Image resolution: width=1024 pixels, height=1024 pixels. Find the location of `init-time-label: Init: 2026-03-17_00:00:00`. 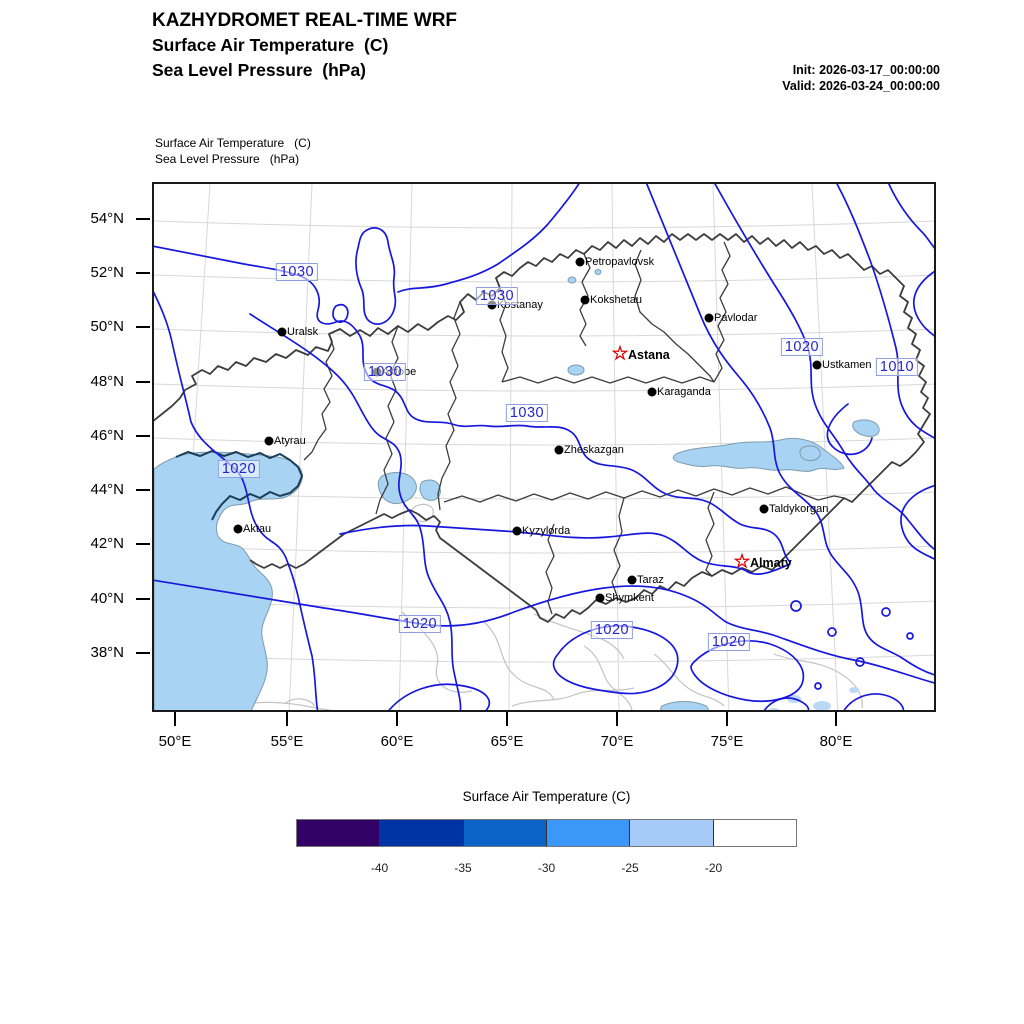

init-time-label: Init: 2026-03-17_00:00:00 is located at coordinates (866, 70).